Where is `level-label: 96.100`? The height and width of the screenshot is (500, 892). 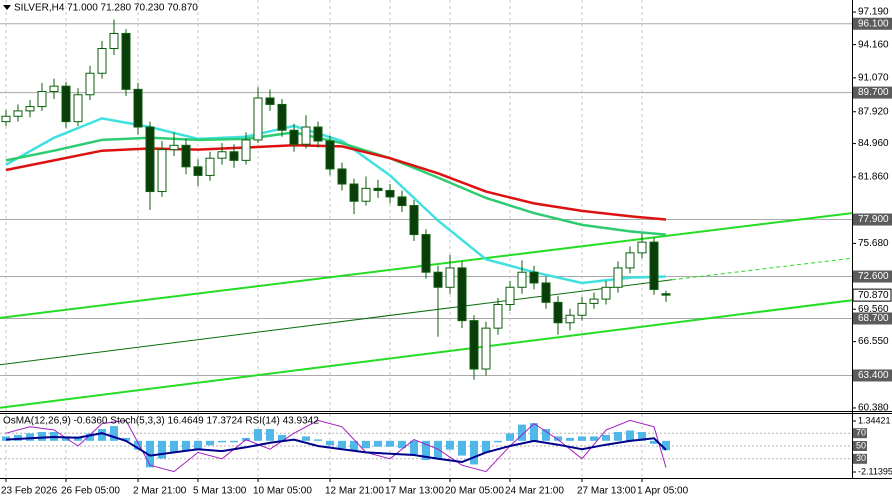 level-label: 96.100 is located at coordinates (873, 23).